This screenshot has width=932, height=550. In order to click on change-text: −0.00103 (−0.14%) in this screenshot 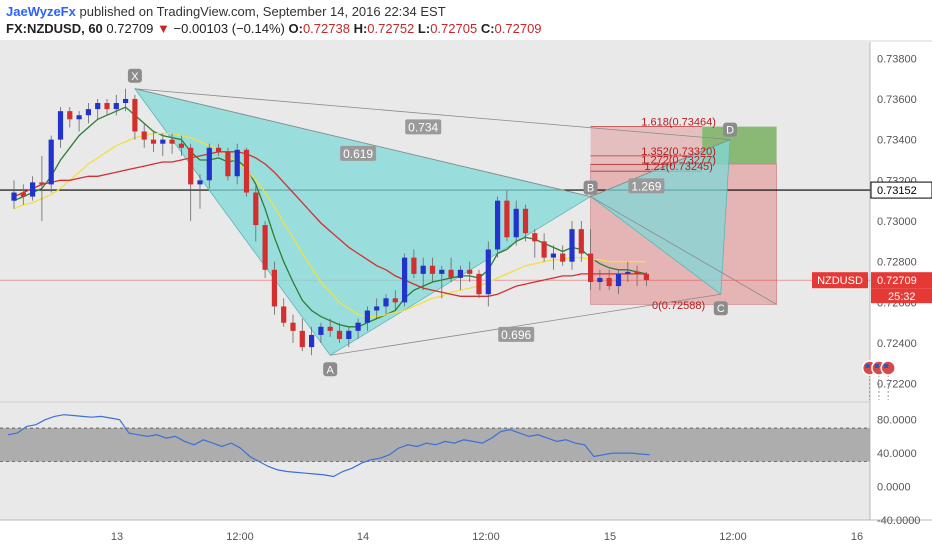, I will do `click(229, 28)`.